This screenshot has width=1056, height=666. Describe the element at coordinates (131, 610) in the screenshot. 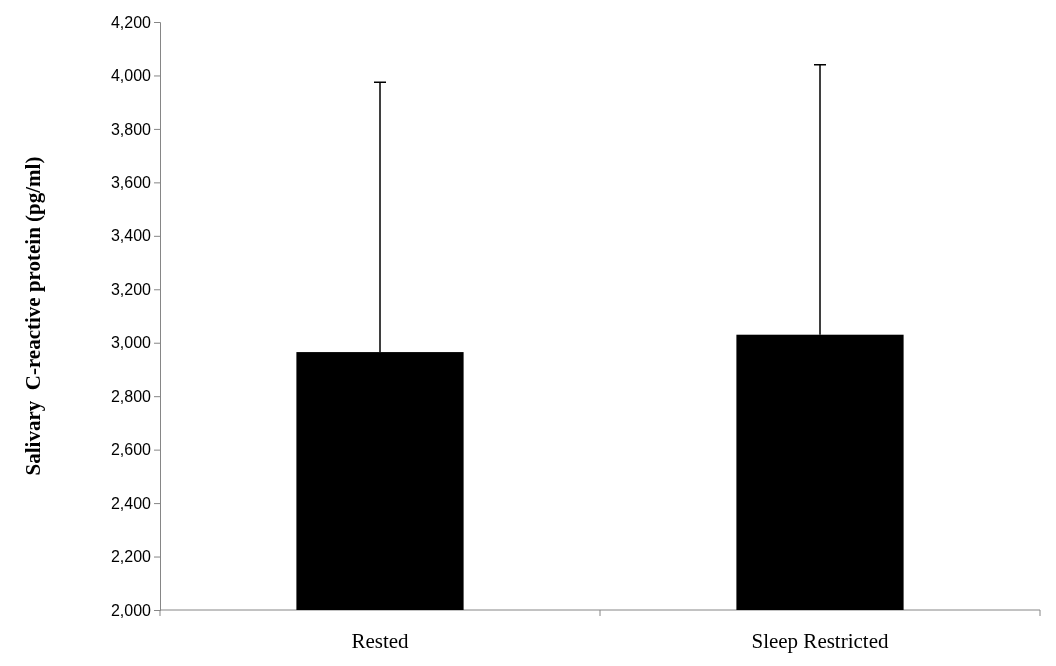

I see `y-tick-label: 2,000` at that location.